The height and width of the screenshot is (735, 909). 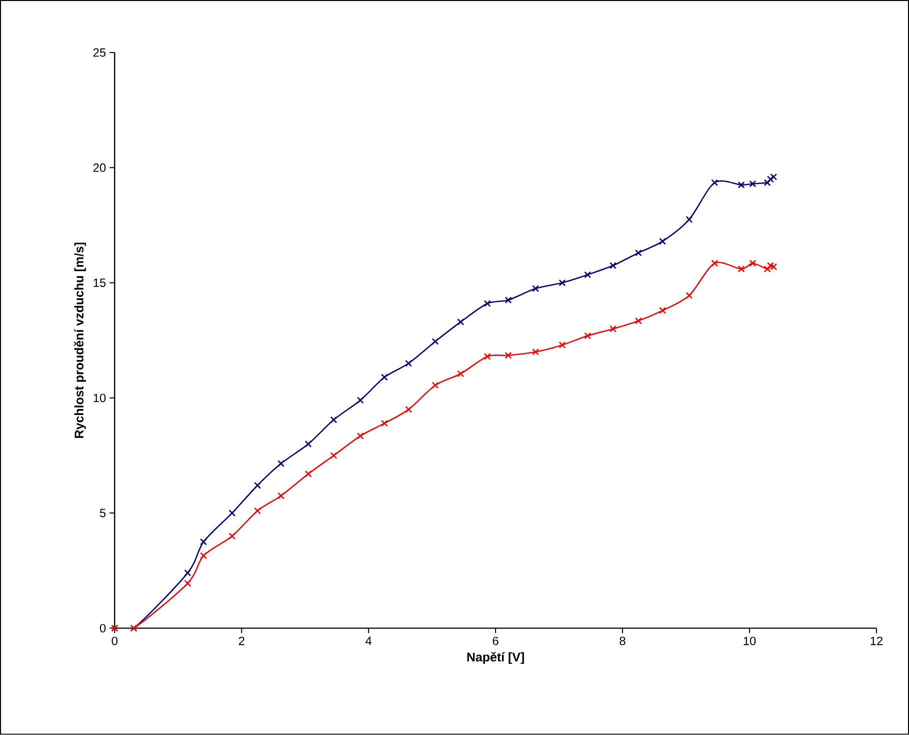 I want to click on y-tick-label: 20, so click(x=99, y=168).